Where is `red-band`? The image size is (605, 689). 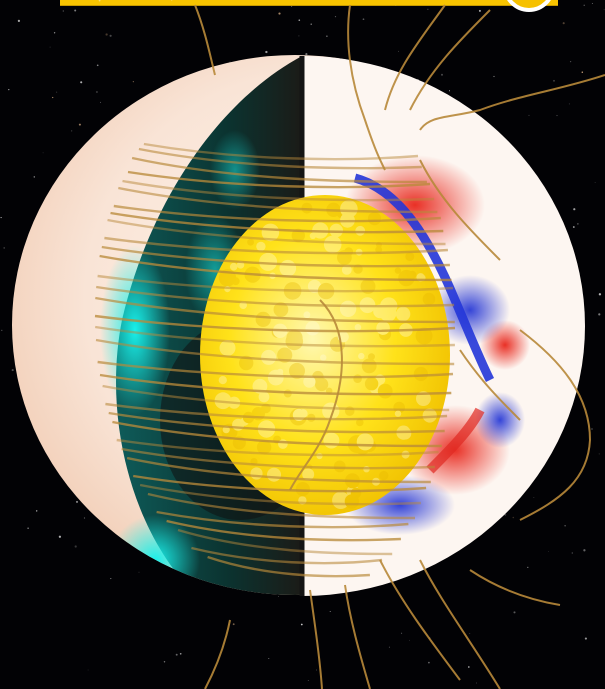 red-band is located at coordinates (455, 440).